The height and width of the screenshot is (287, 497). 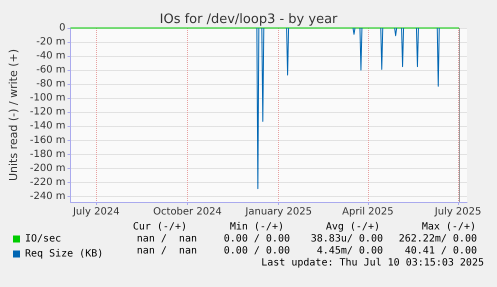 I want to click on text: 40.41 / 0.00, so click(x=440, y=251).